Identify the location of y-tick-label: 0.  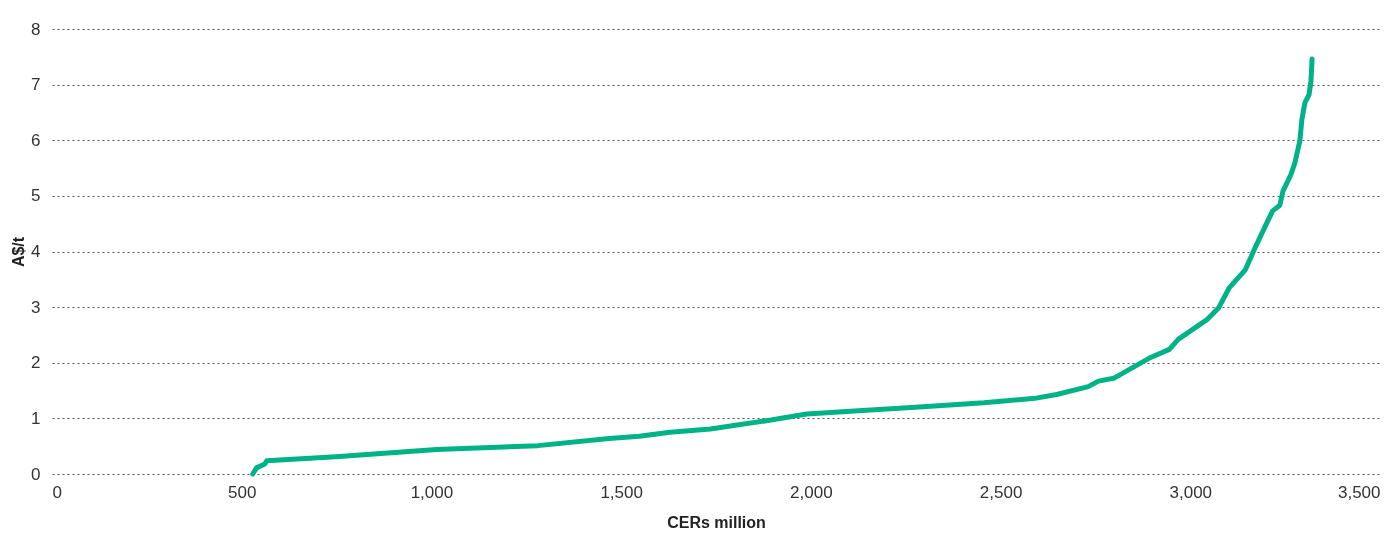
(36, 474).